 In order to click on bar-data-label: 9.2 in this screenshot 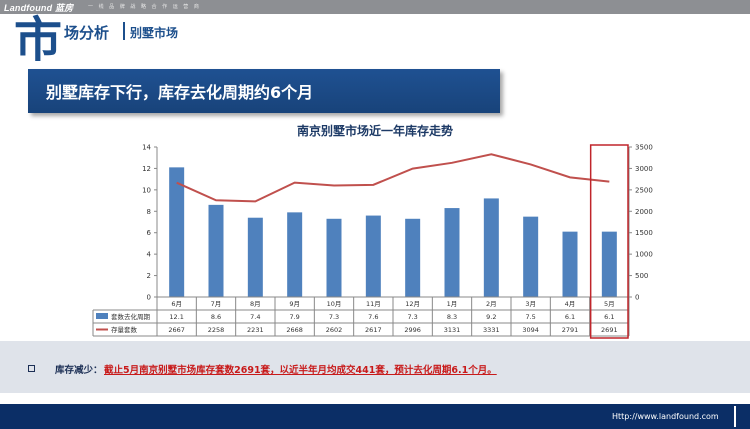, I will do `click(491, 317)`.